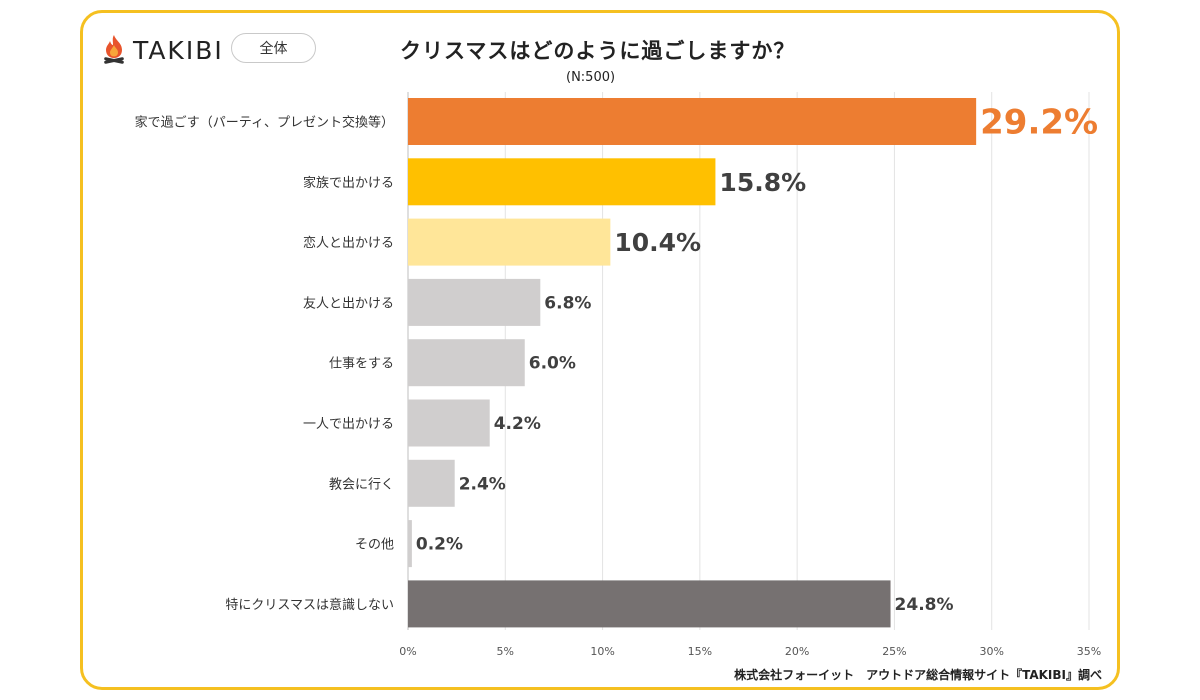  I want to click on chart-title: クリスマスはどのように過ごしますか？, so click(598, 51).